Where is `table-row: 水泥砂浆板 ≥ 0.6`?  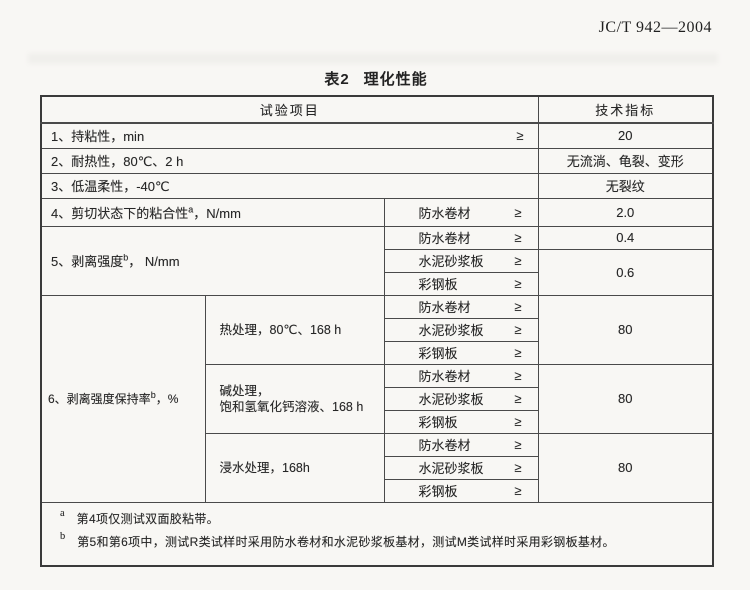
table-row: 水泥砂浆板 ≥ 0.6 is located at coordinates (377, 272).